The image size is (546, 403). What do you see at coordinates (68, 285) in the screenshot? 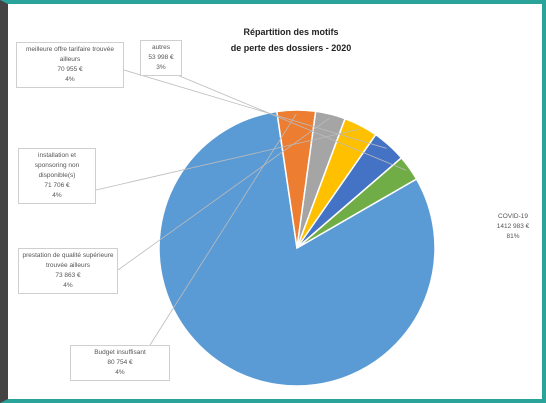
I see `label-quality-percent: 4%` at bounding box center [68, 285].